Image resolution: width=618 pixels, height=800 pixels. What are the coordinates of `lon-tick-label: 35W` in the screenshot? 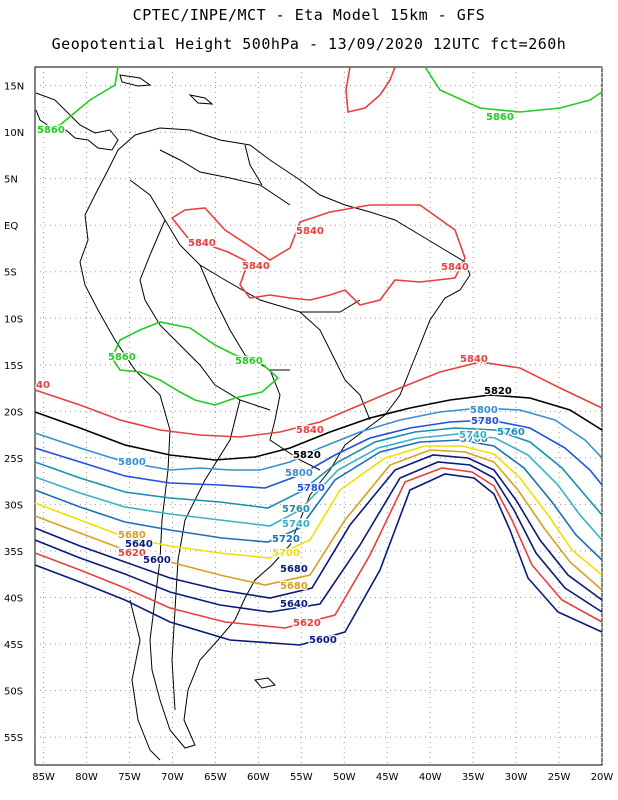 It's located at (473, 777).